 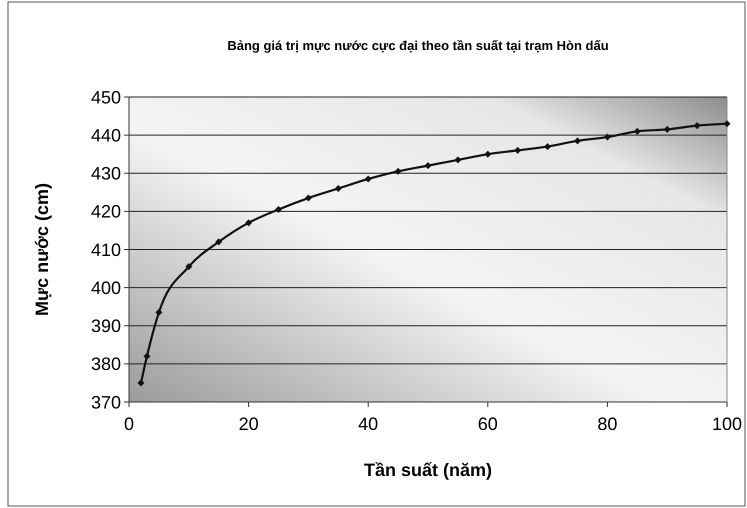 I want to click on y-tick-label: 440, so click(x=105, y=135).